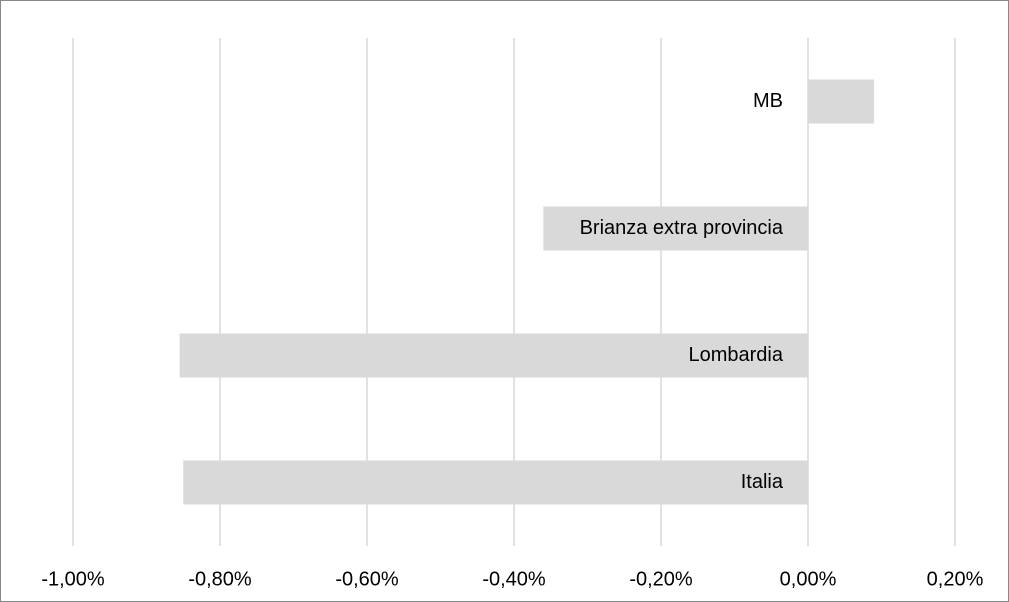  What do you see at coordinates (367, 579) in the screenshot?
I see `x-tick-label: -0,60%` at bounding box center [367, 579].